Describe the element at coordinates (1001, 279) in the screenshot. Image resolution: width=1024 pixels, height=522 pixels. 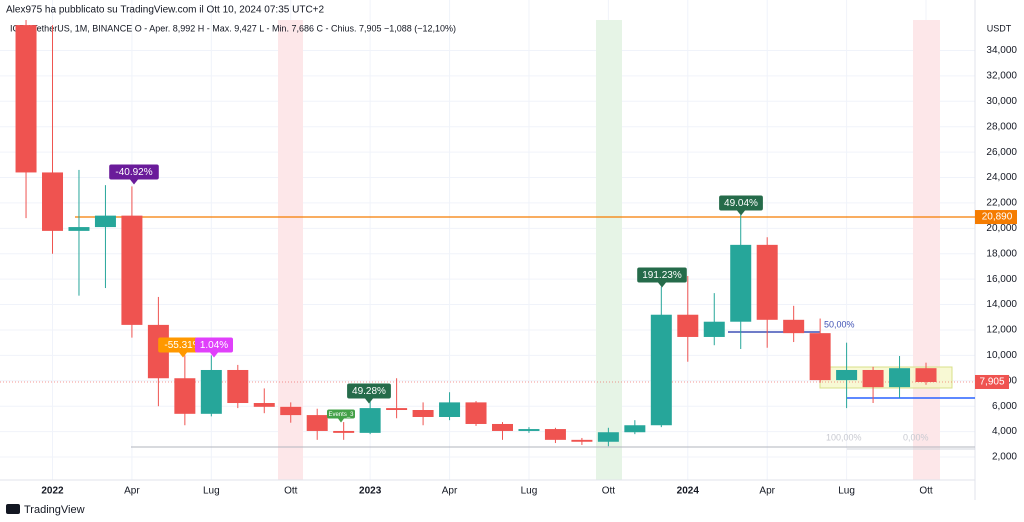
I see `y-tick-label: 16,000` at that location.